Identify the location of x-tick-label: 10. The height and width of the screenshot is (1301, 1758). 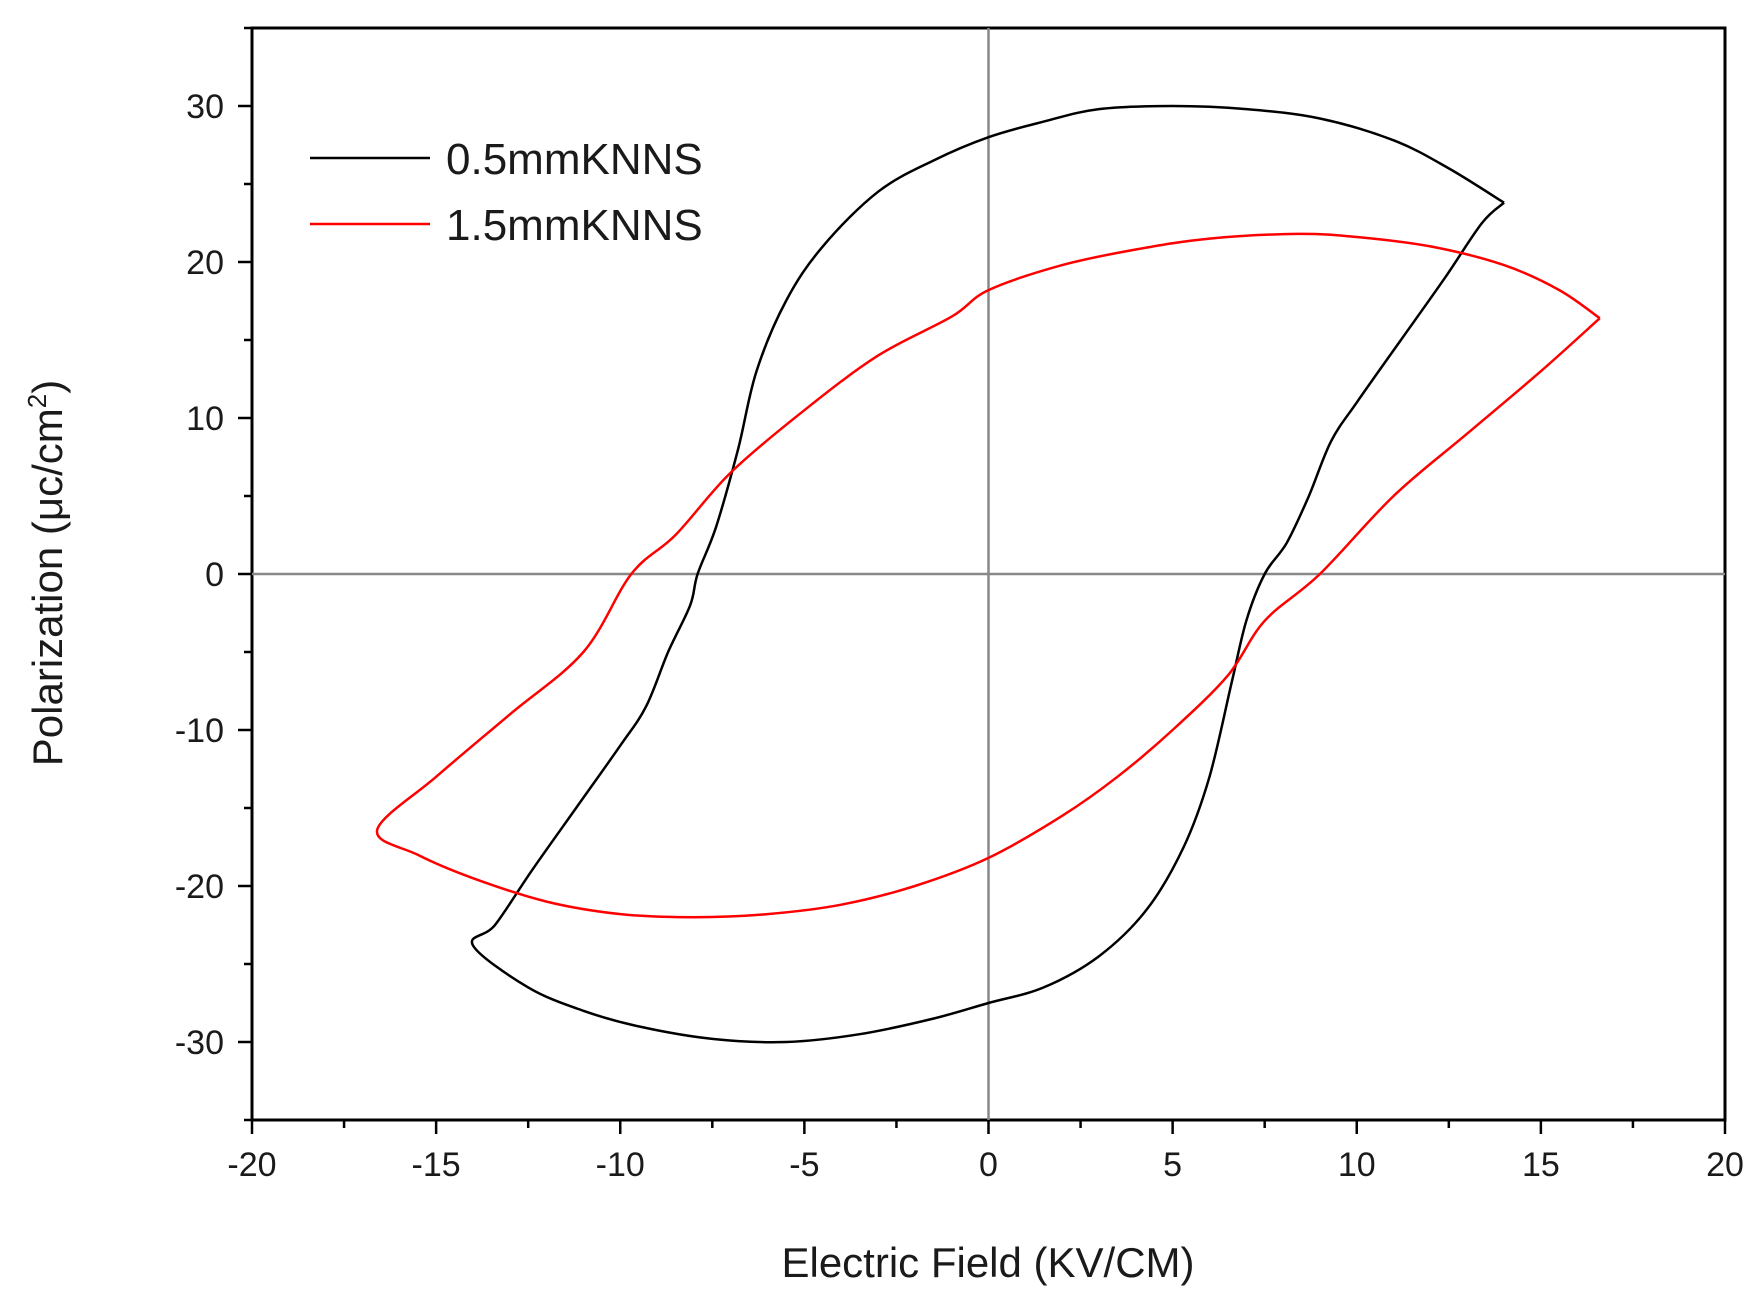
(1357, 1165).